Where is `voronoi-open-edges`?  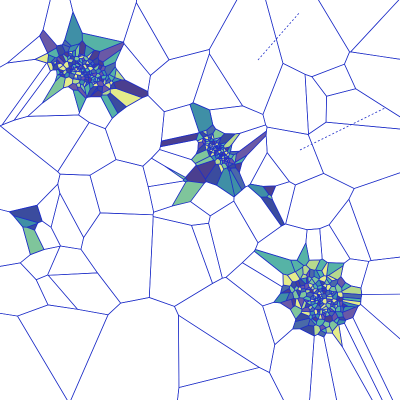
voronoi-open-edges is located at coordinates (321, 81).